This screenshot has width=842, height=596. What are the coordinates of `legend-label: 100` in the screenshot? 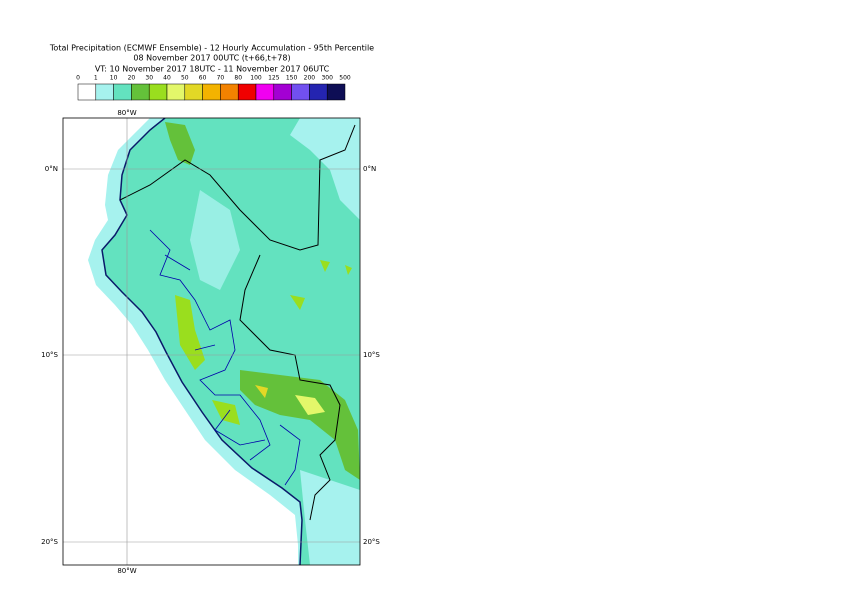 It's located at (256, 78).